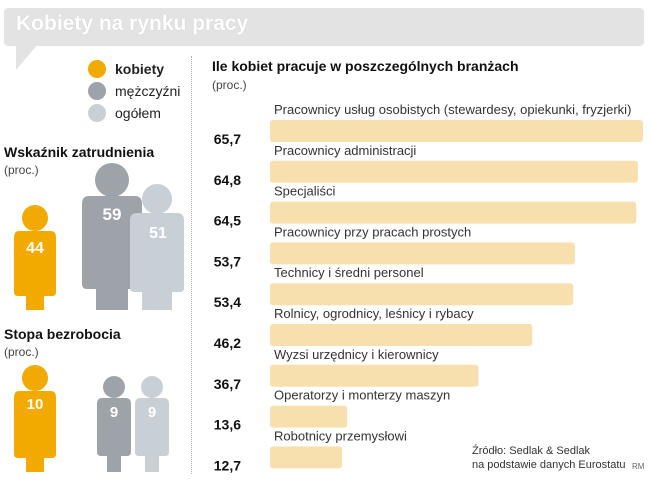  Describe the element at coordinates (227, 425) in the screenshot. I see `bar-value-label-7: 13,6` at that location.